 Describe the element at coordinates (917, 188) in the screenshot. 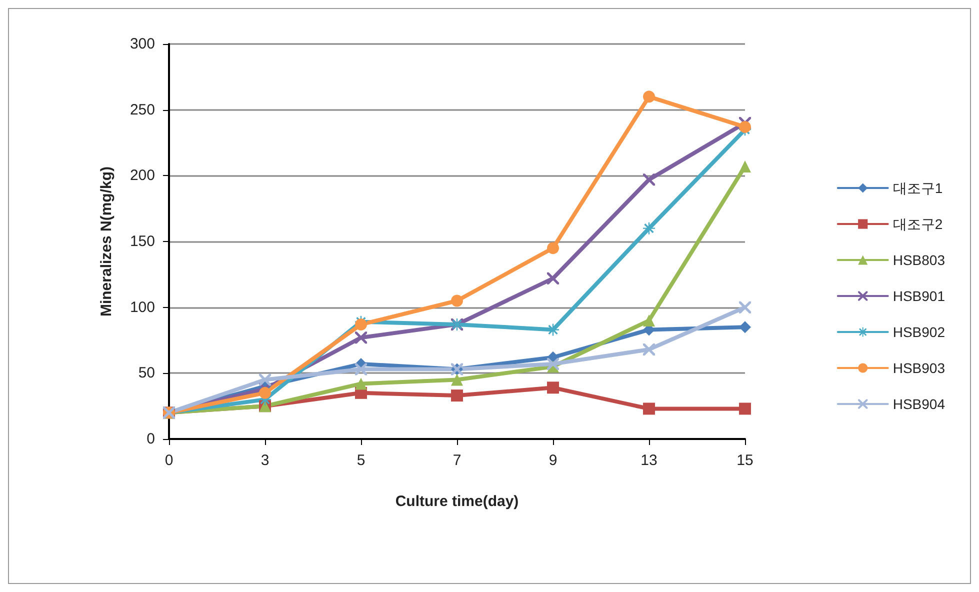

I see `legend-label: 대조구1` at that location.